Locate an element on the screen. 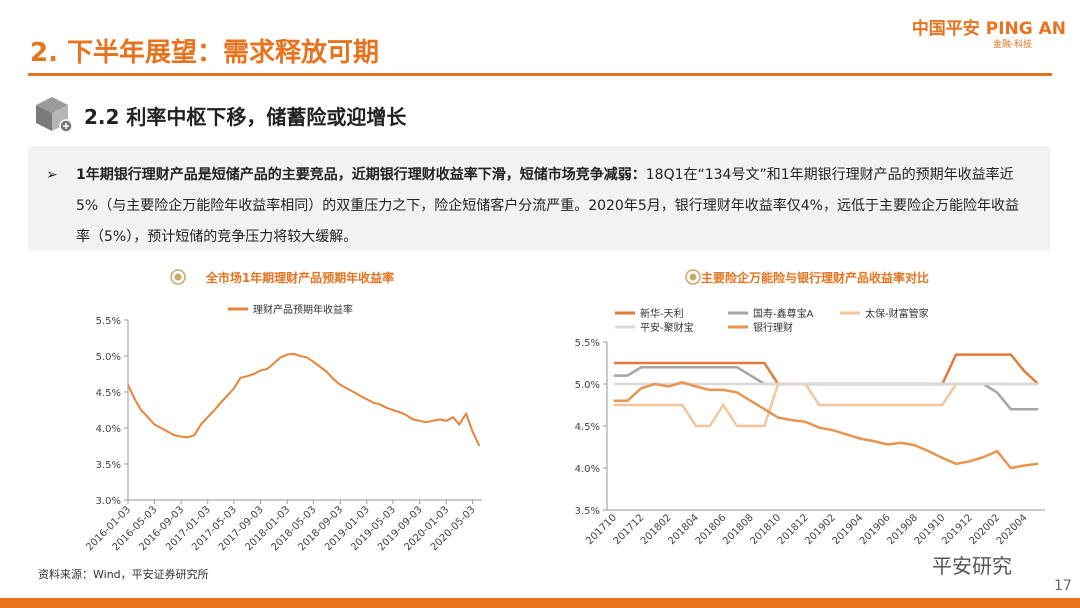 The width and height of the screenshot is (1080, 608). y-tick-label: 3.0% is located at coordinates (108, 501).